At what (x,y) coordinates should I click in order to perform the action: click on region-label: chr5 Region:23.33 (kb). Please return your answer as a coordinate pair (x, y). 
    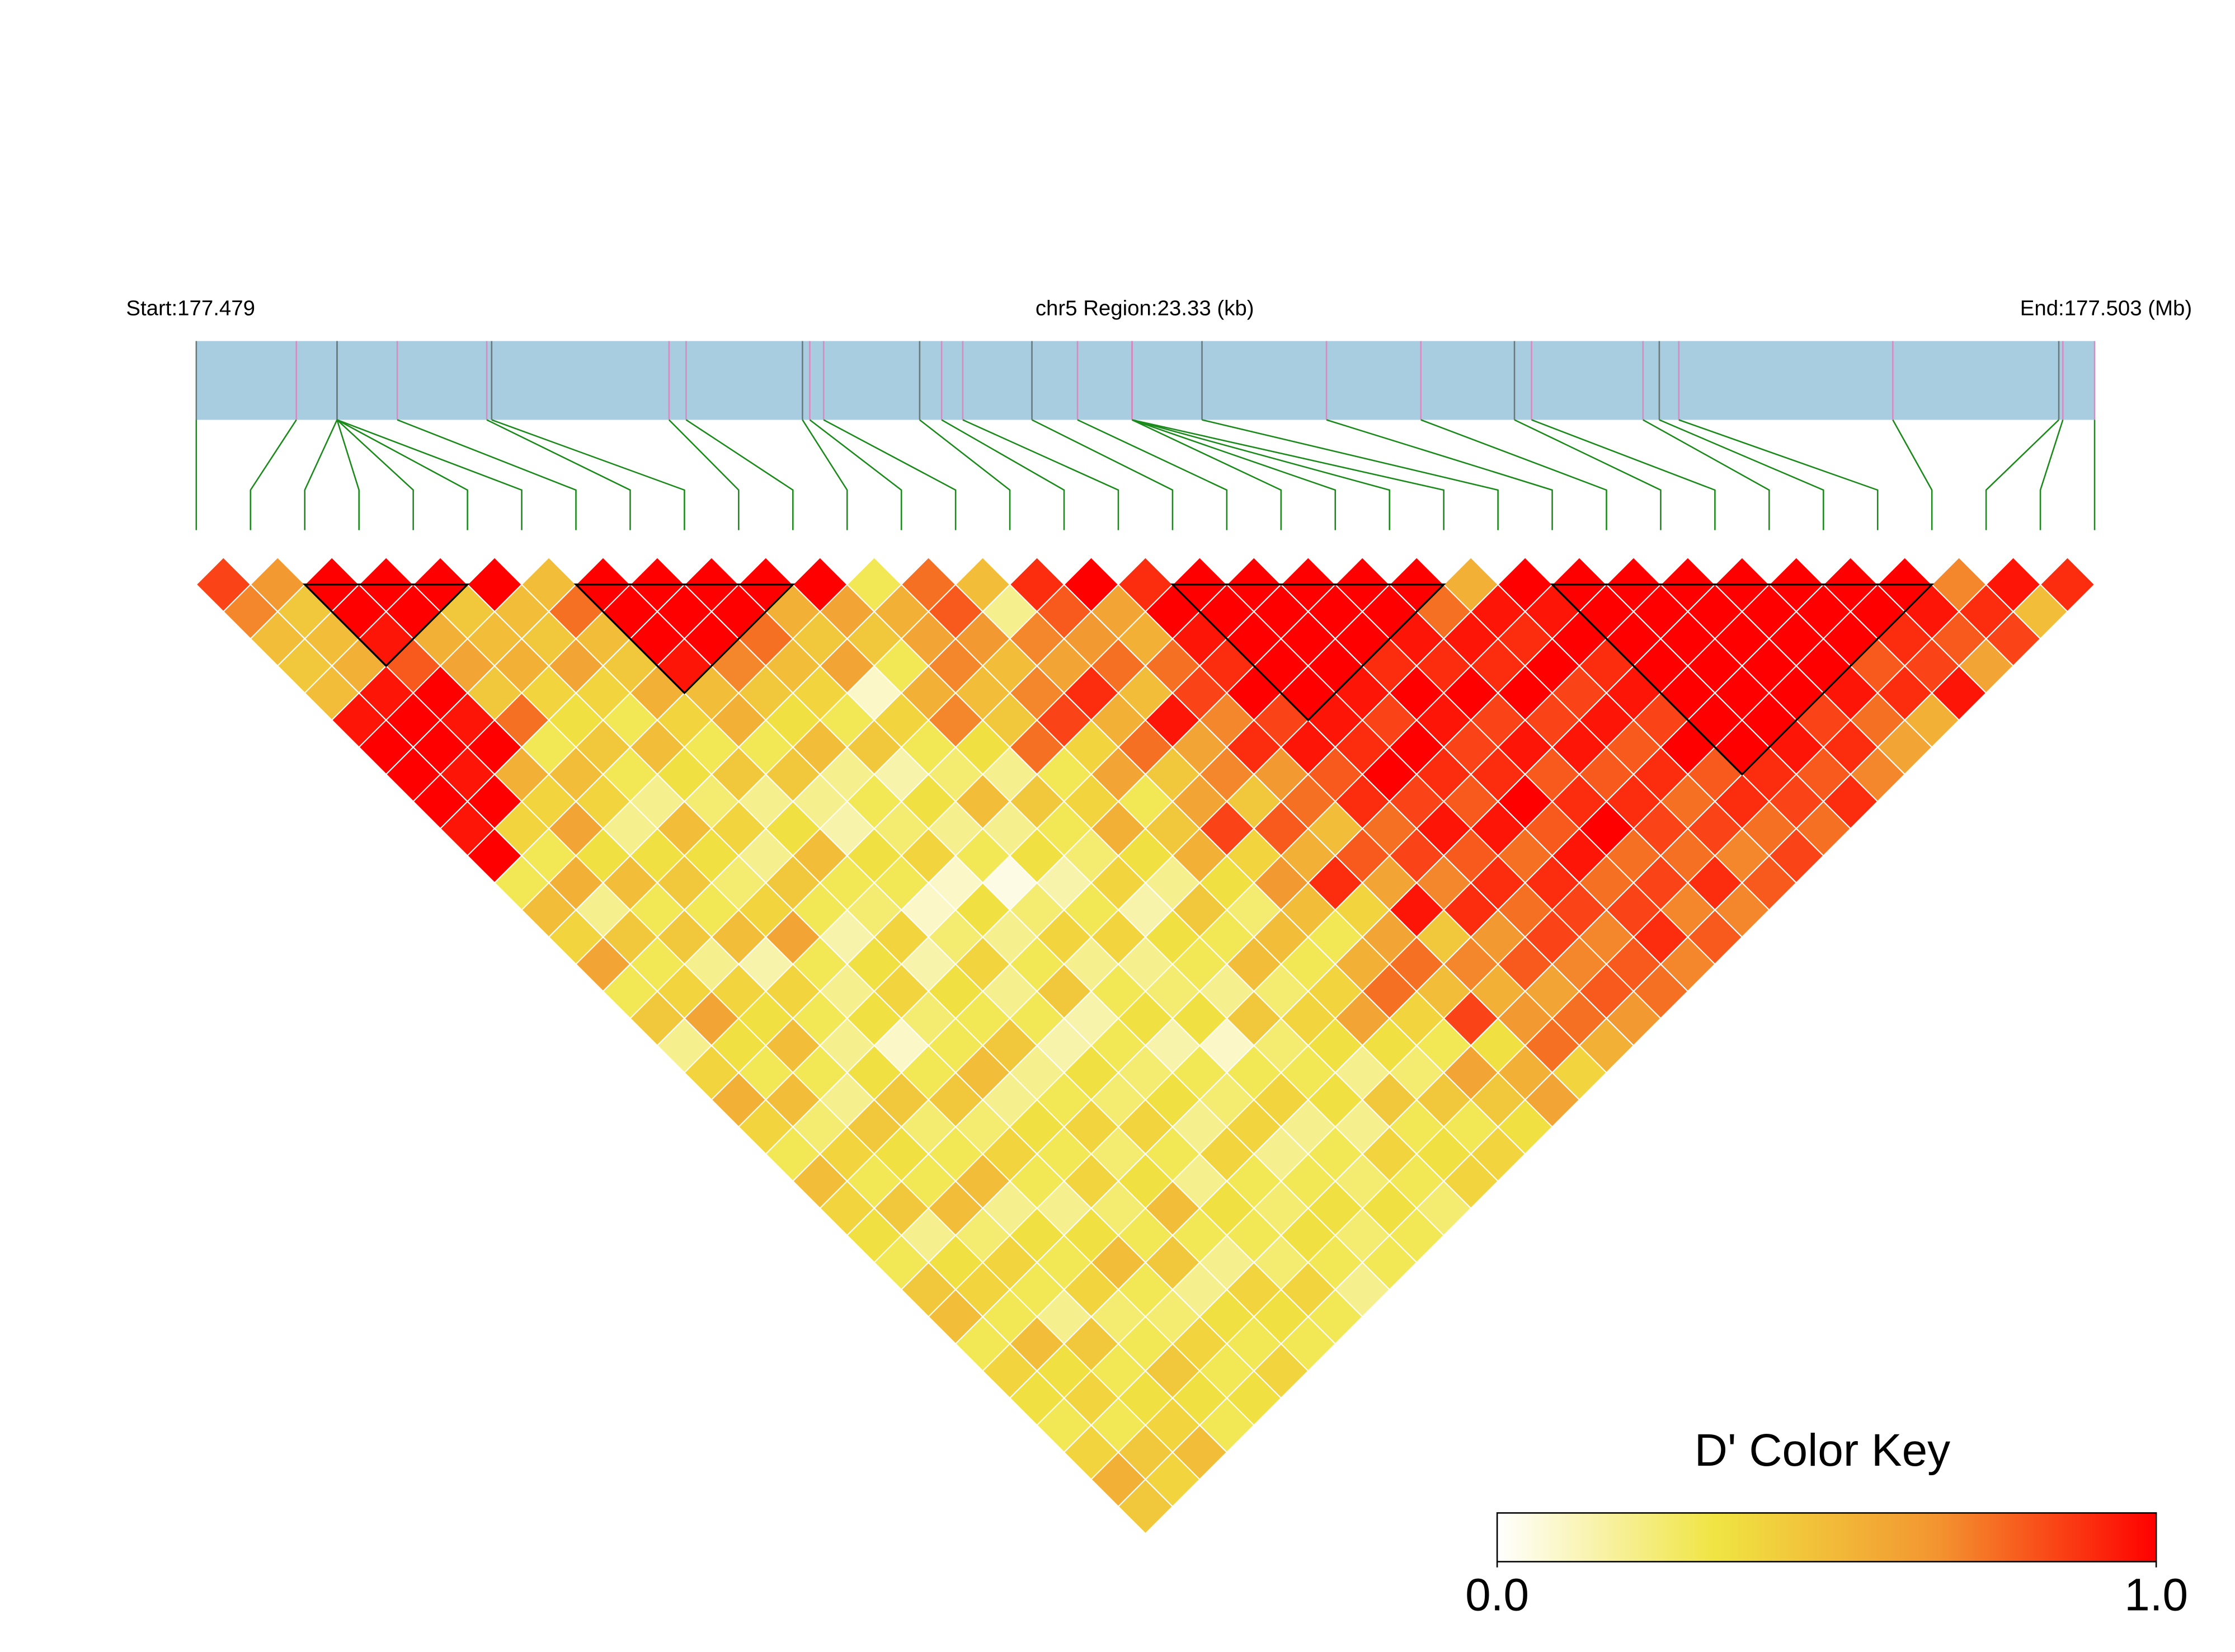
    Looking at the image, I should click on (1145, 308).